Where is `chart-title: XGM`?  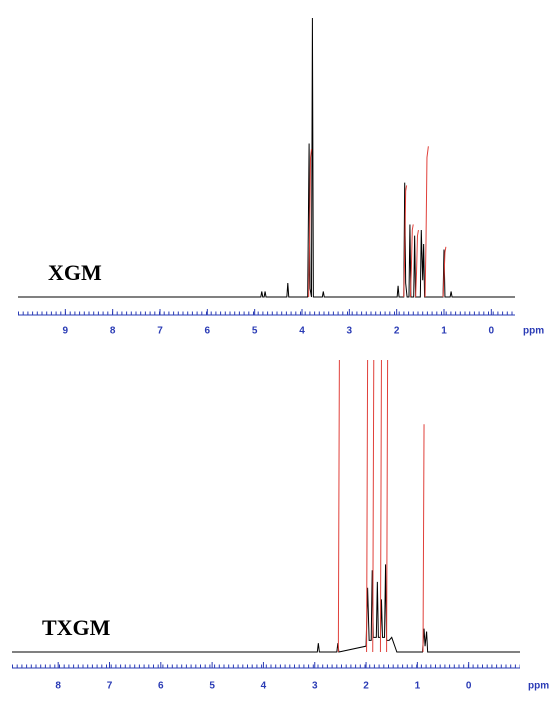
chart-title: XGM is located at coordinates (75, 272).